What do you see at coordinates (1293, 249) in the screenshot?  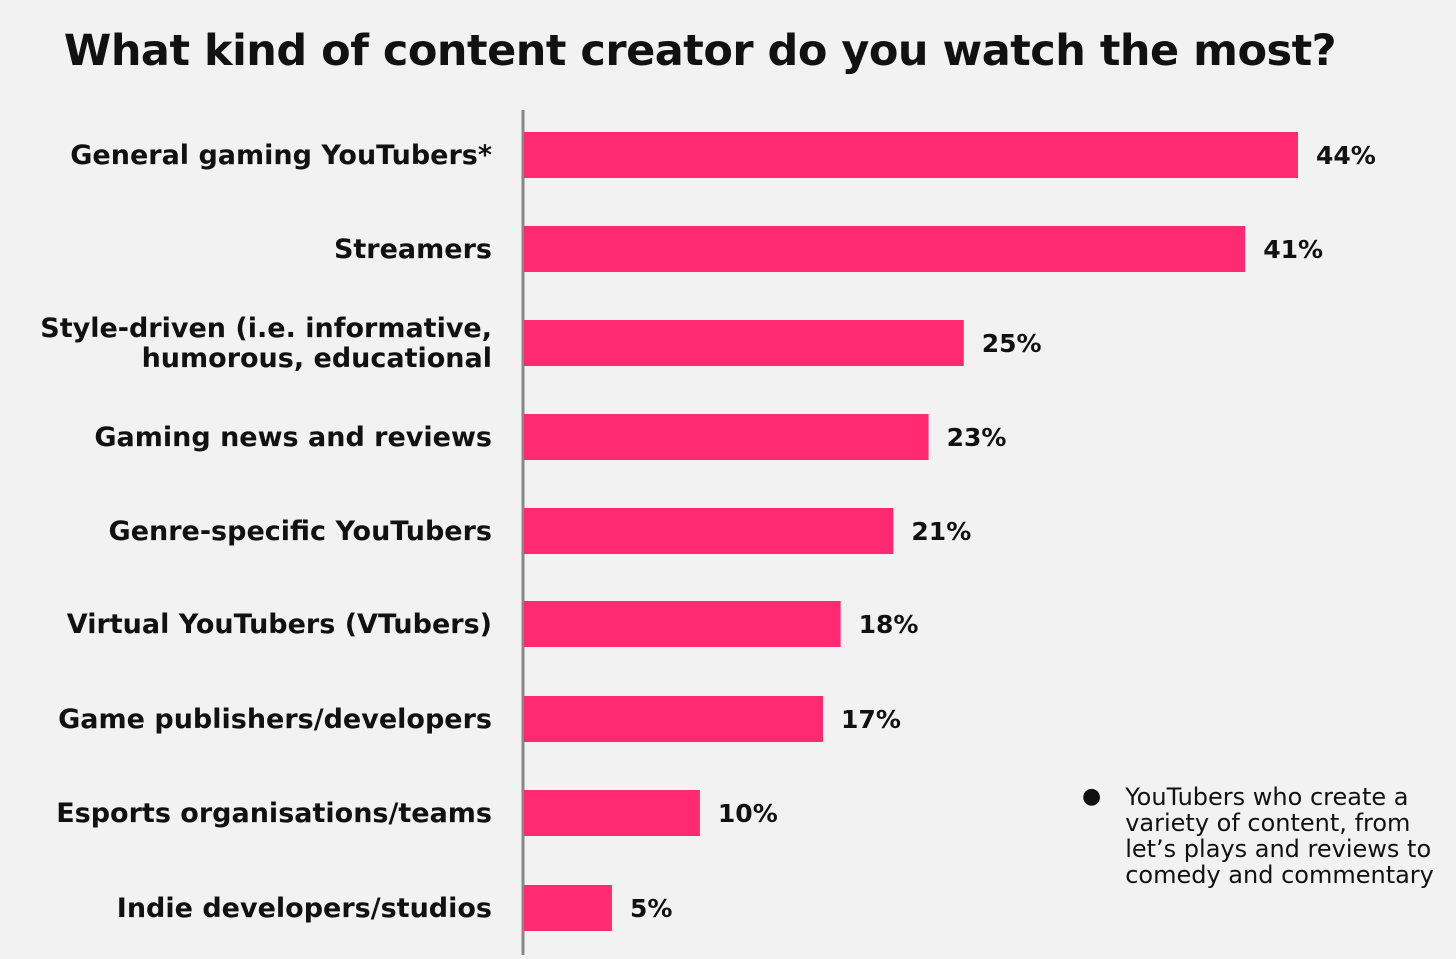 I see `value-label: 41%` at bounding box center [1293, 249].